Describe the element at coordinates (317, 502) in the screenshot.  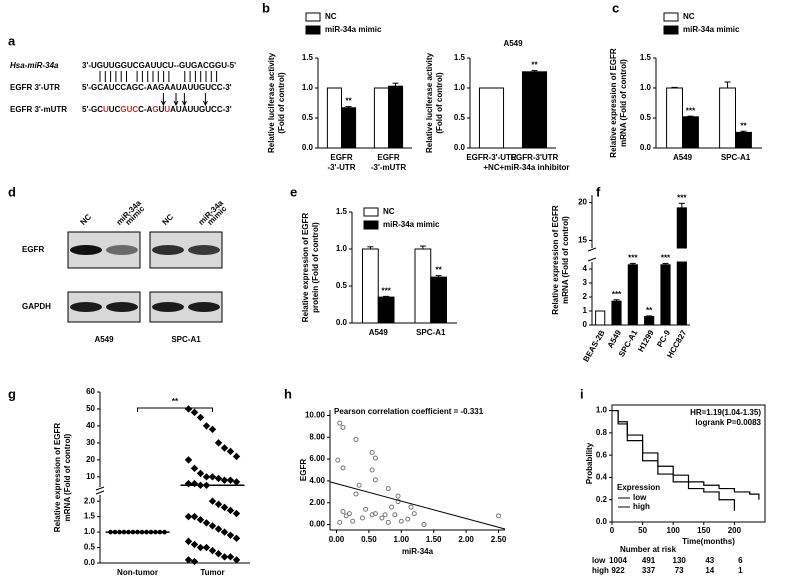
I see `y-tick-label: 2.00` at that location.